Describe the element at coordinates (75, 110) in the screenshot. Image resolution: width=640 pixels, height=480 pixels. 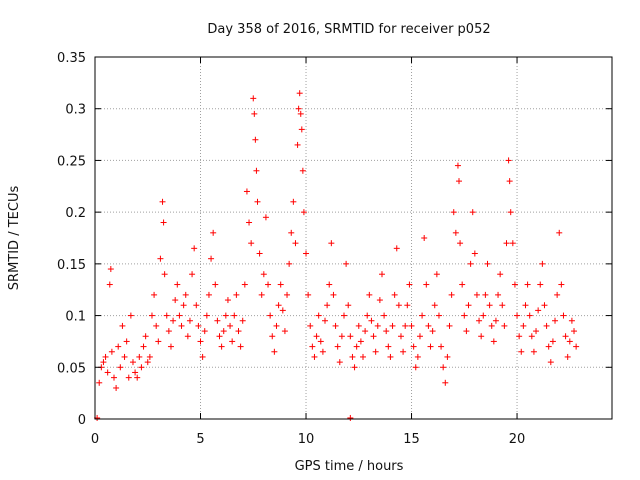
I see `y-tick-label: 0.3` at that location.